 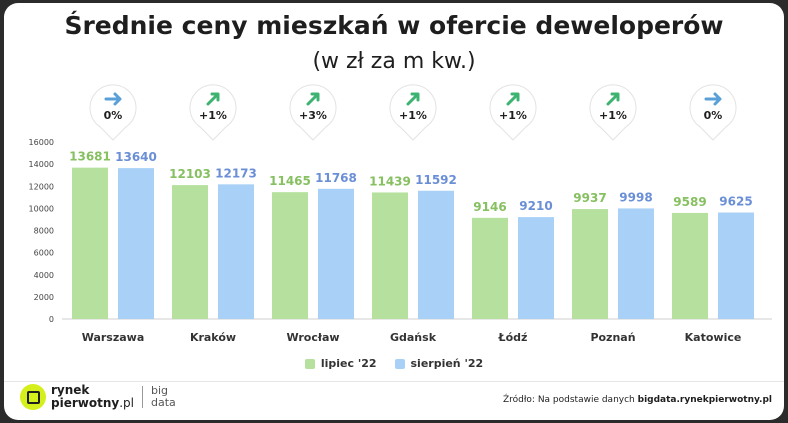 I want to click on y-tick-label: 16000, so click(x=41, y=142).